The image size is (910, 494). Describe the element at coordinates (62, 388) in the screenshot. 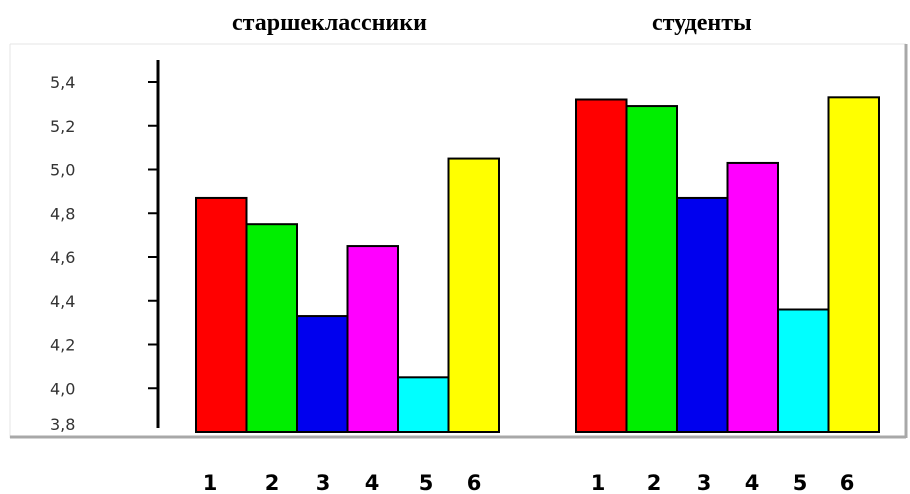

I see `y-tick-label: 4,0` at that location.